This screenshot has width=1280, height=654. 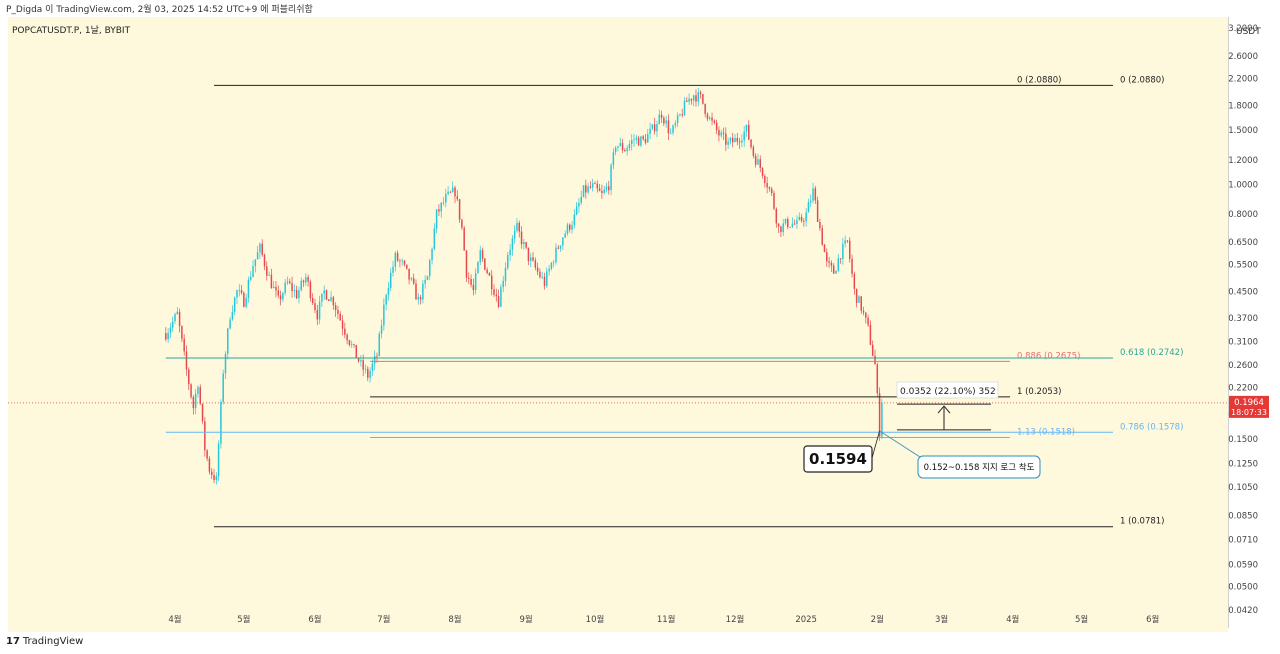 I want to click on time-tick-label: 9월, so click(x=526, y=619).